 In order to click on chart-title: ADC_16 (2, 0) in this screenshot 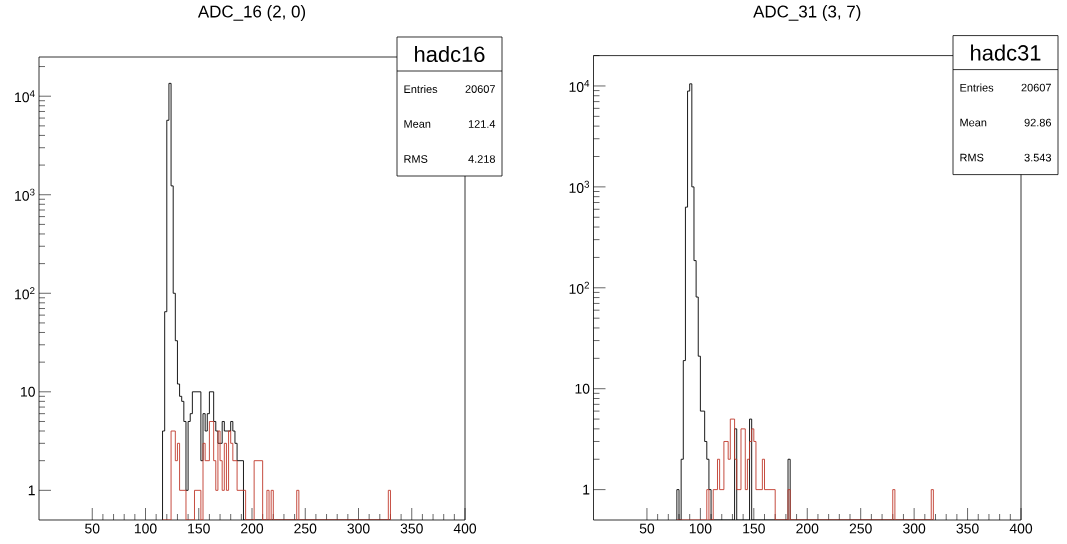, I will do `click(251, 13)`.